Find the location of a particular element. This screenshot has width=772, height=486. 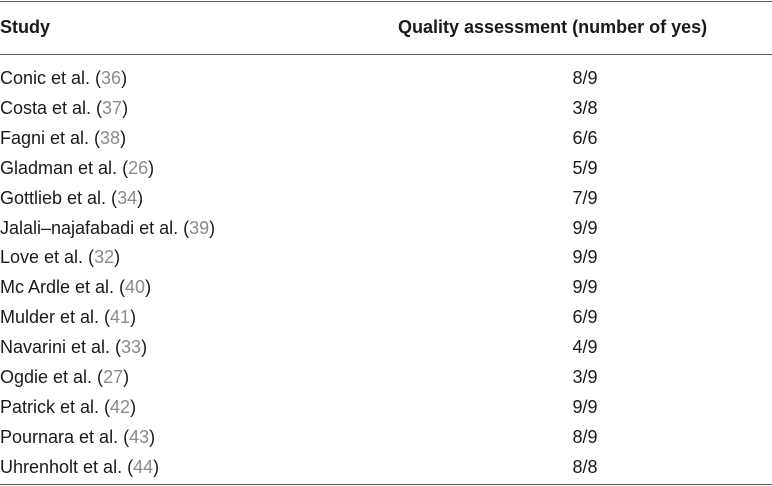

table-row: Jalali–najafabadi et al. (39) 9/9 is located at coordinates (386, 232).